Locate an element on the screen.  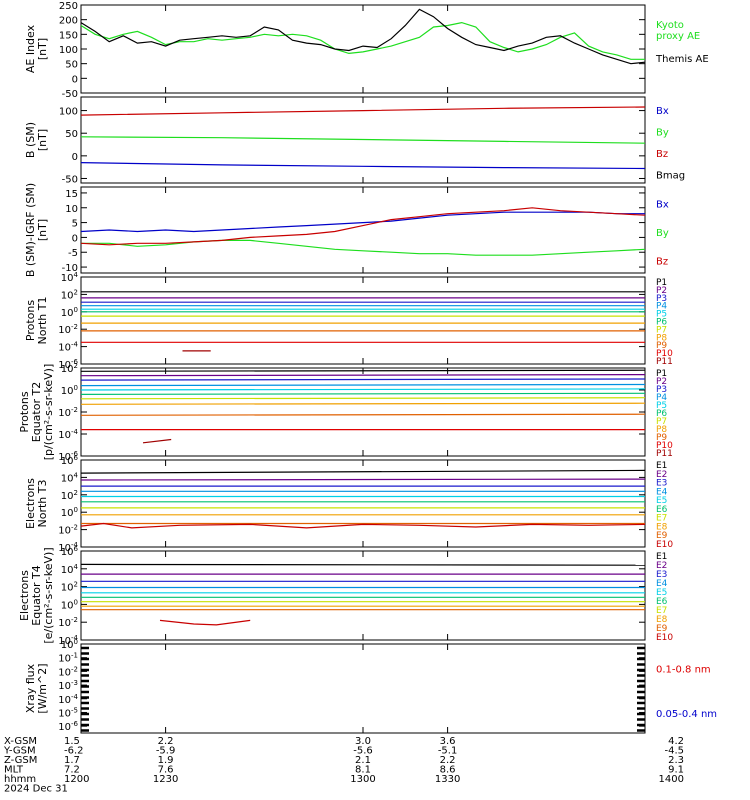
orbit-value: -6.2 is located at coordinates (74, 751).